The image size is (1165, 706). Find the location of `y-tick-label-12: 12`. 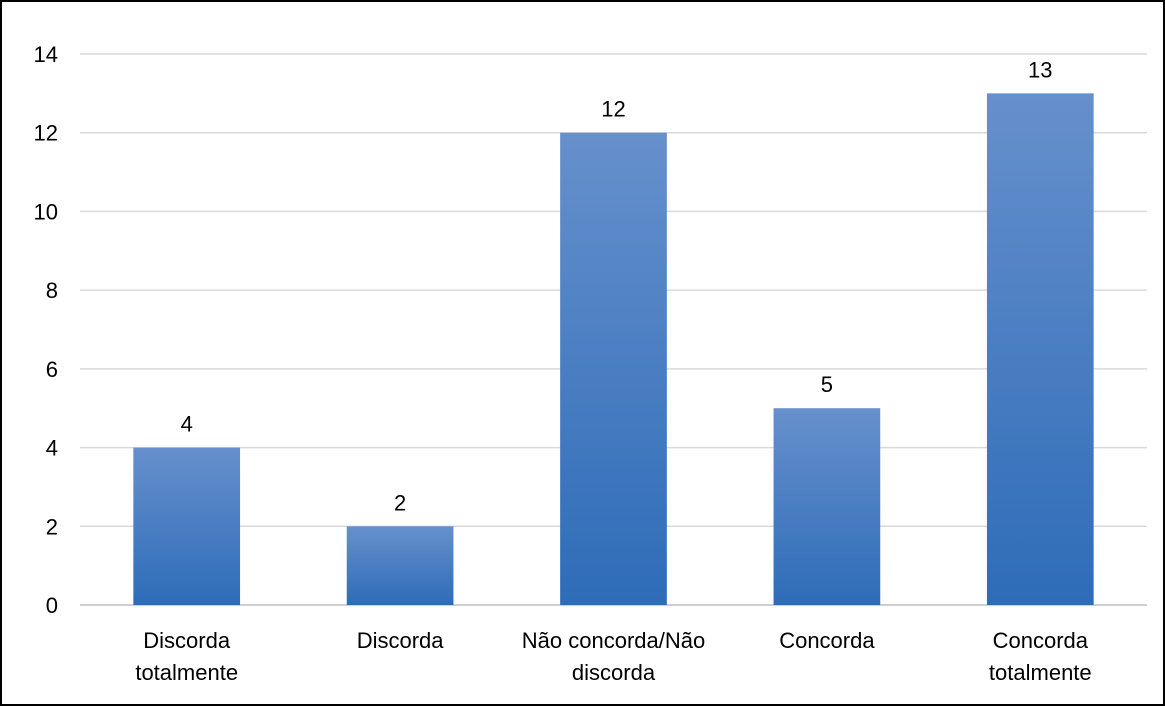

y-tick-label-12: 12 is located at coordinates (46, 133).